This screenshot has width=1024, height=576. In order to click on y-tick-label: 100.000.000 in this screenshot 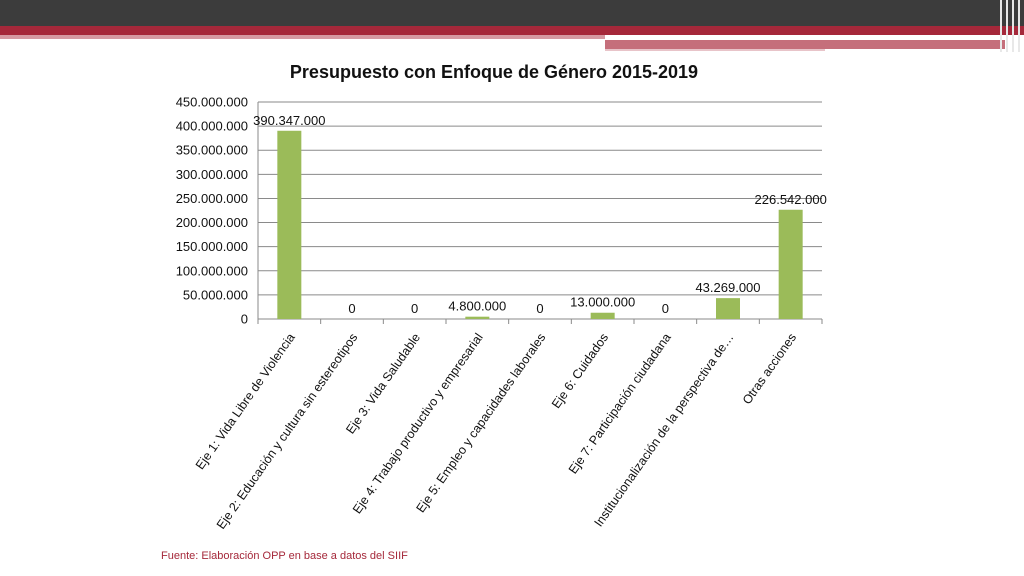, I will do `click(212, 270)`.